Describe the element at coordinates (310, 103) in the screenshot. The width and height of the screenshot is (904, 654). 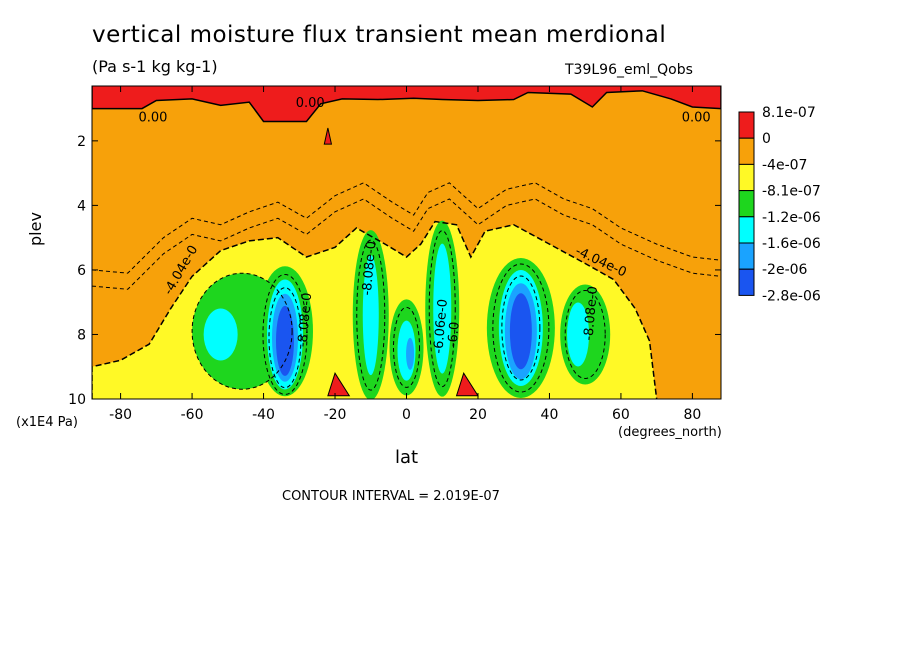
I see `contour-label-1: 0.00` at that location.